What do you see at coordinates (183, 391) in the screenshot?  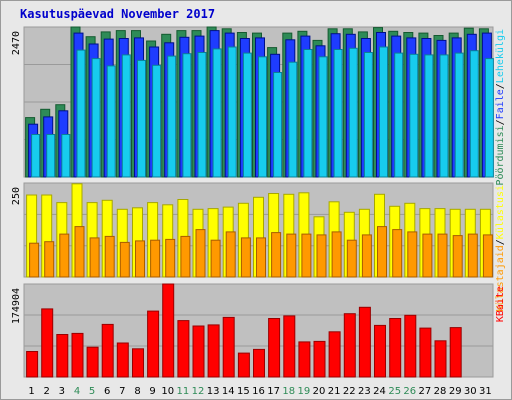 I see `x-tick-label-11: 11` at bounding box center [183, 391].